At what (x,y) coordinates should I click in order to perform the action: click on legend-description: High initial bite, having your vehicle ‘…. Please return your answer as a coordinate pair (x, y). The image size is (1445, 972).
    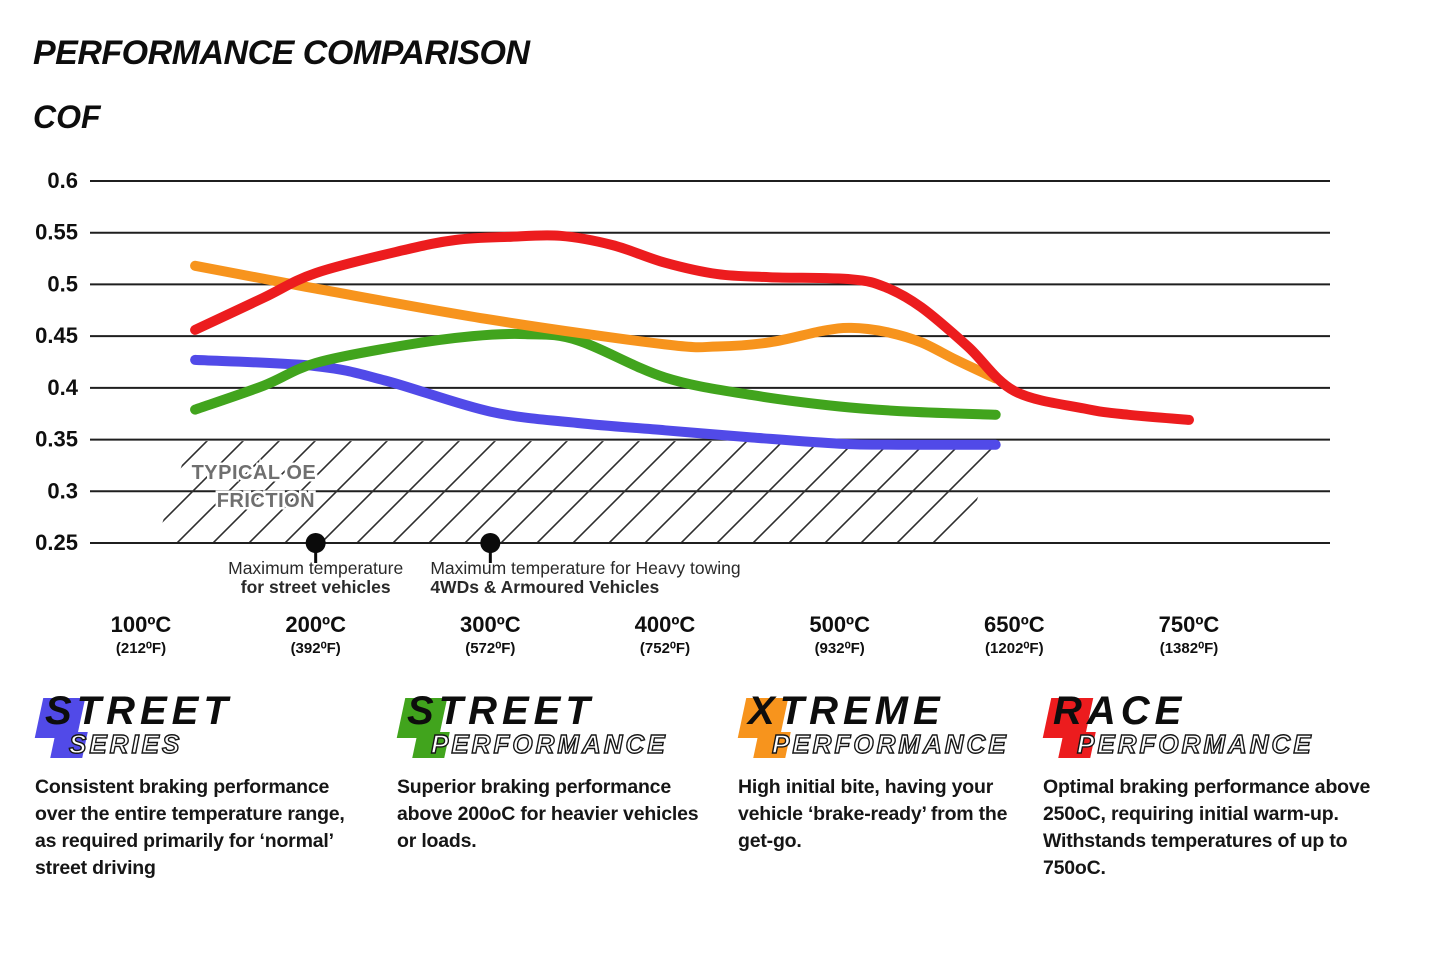
    Looking at the image, I should click on (873, 814).